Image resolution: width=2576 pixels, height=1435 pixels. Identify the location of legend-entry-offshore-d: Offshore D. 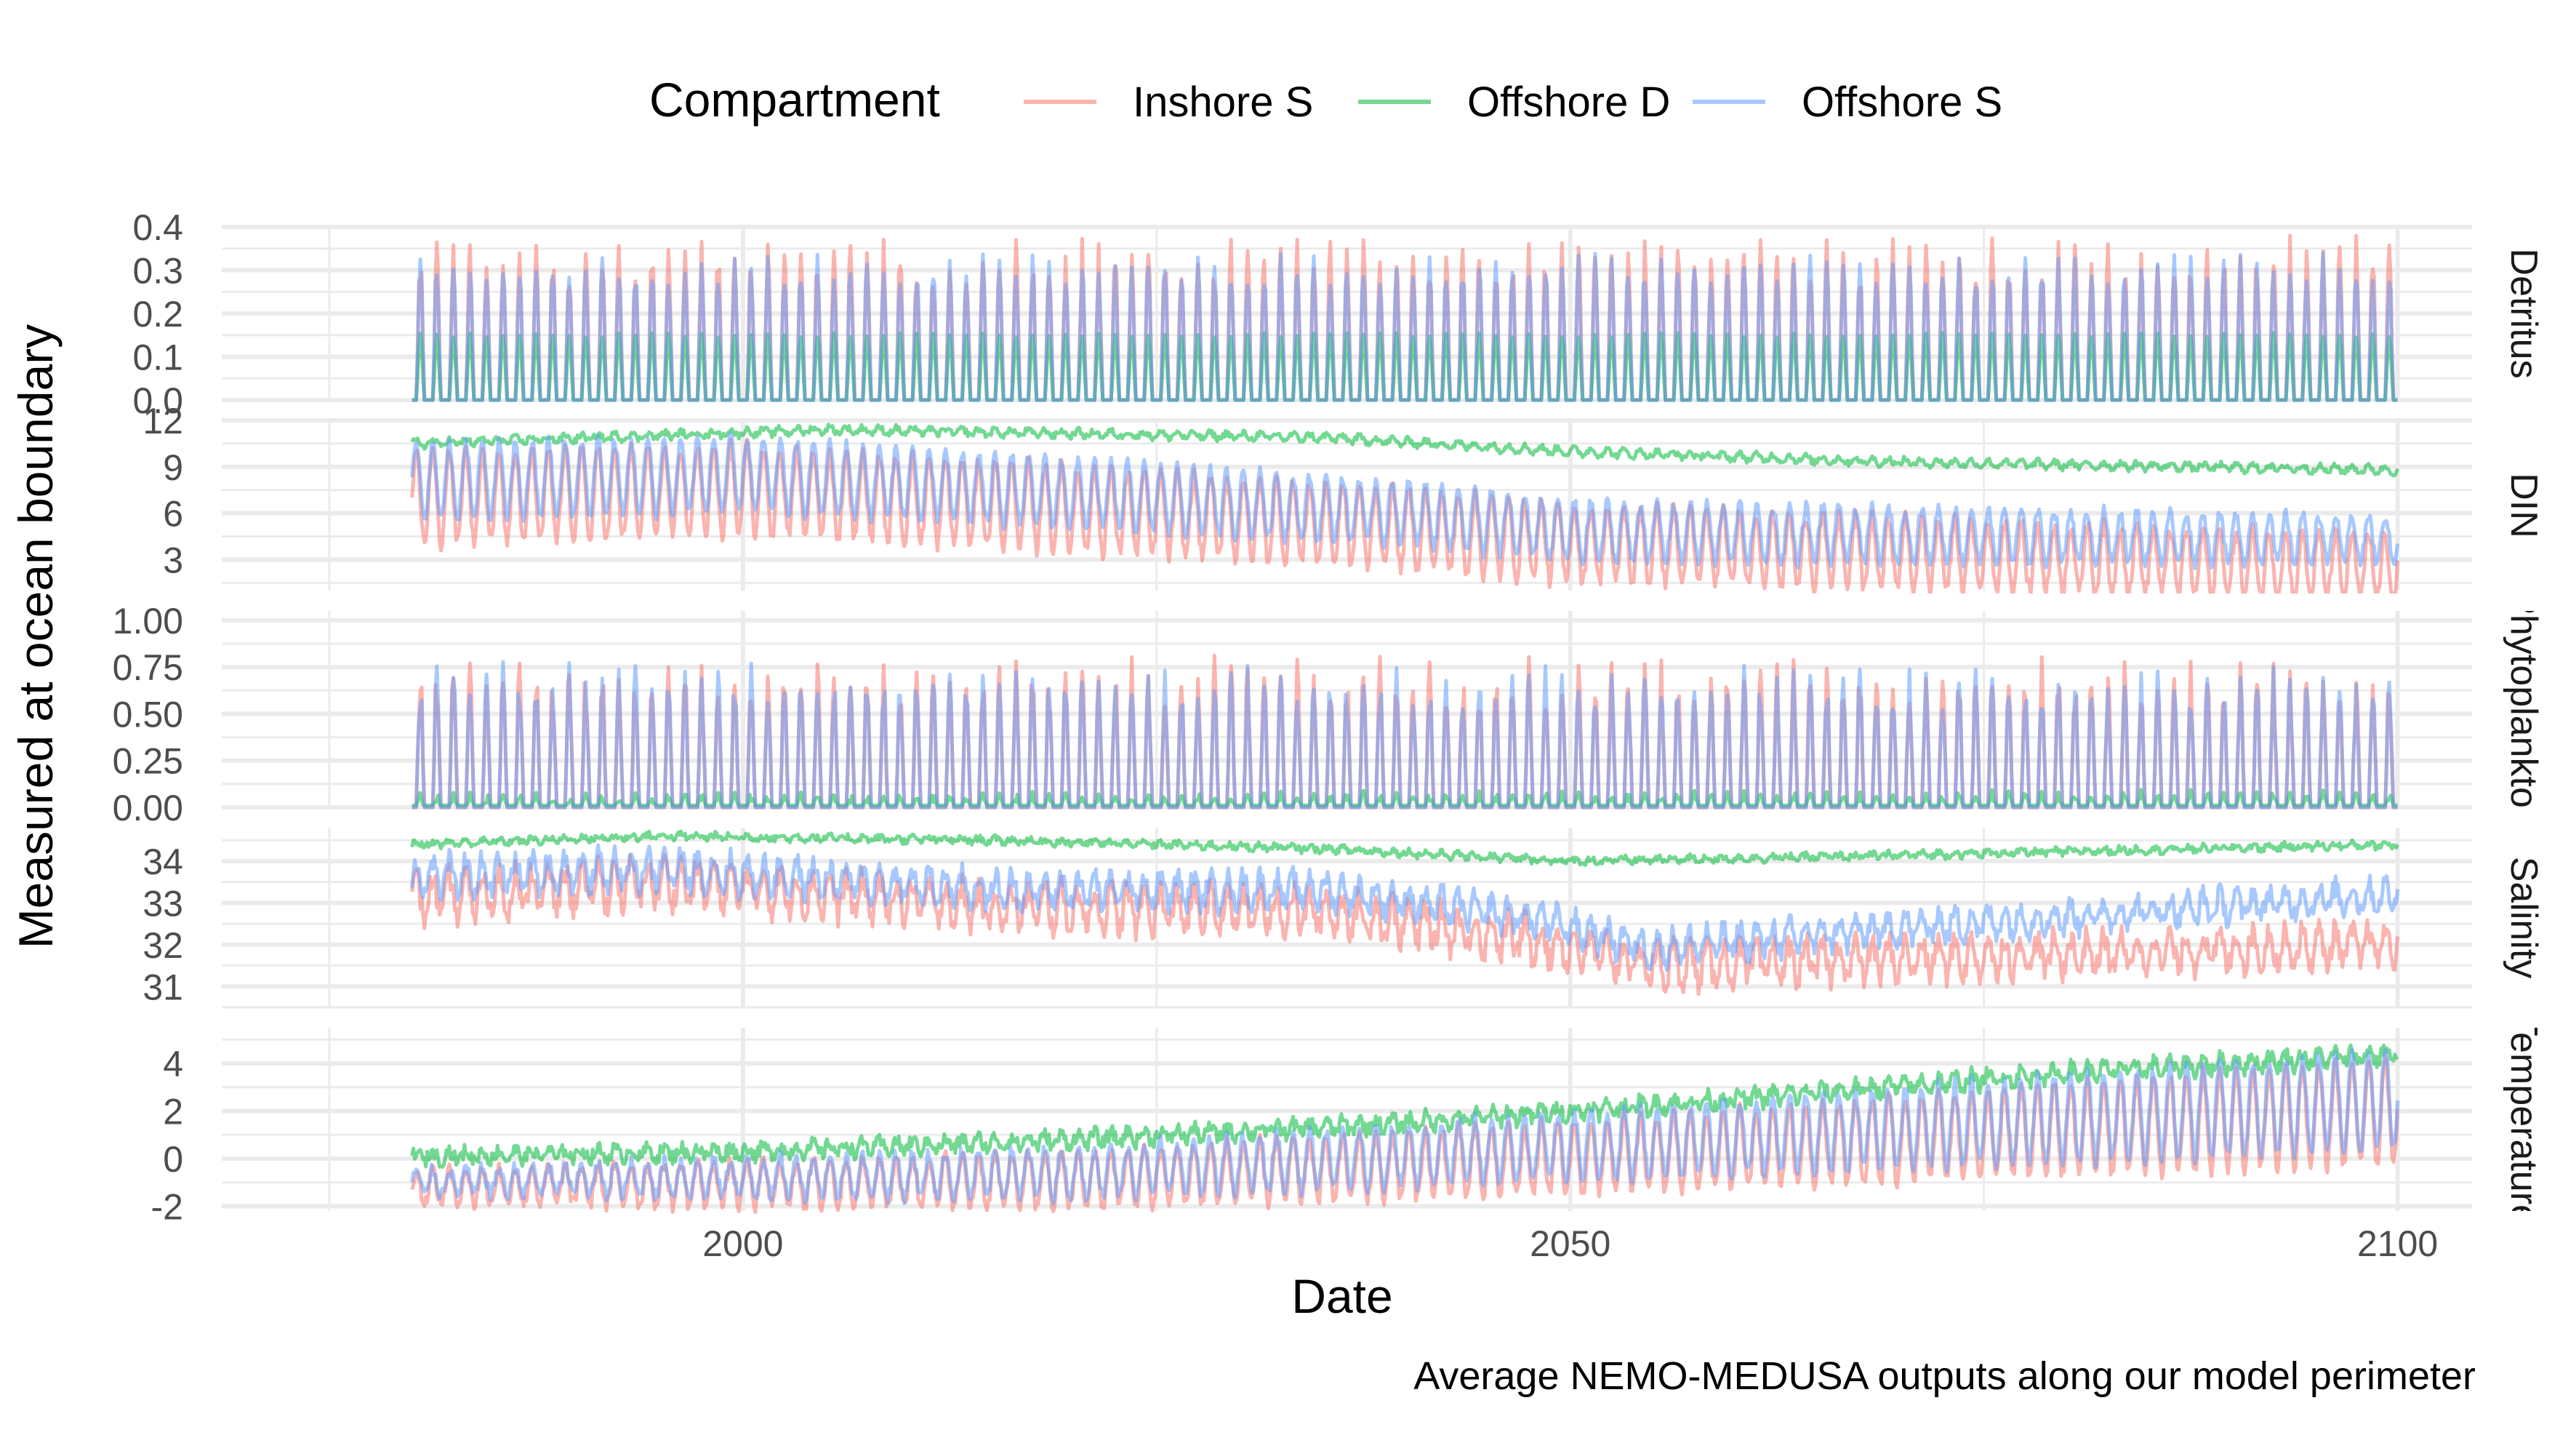
(1514, 102).